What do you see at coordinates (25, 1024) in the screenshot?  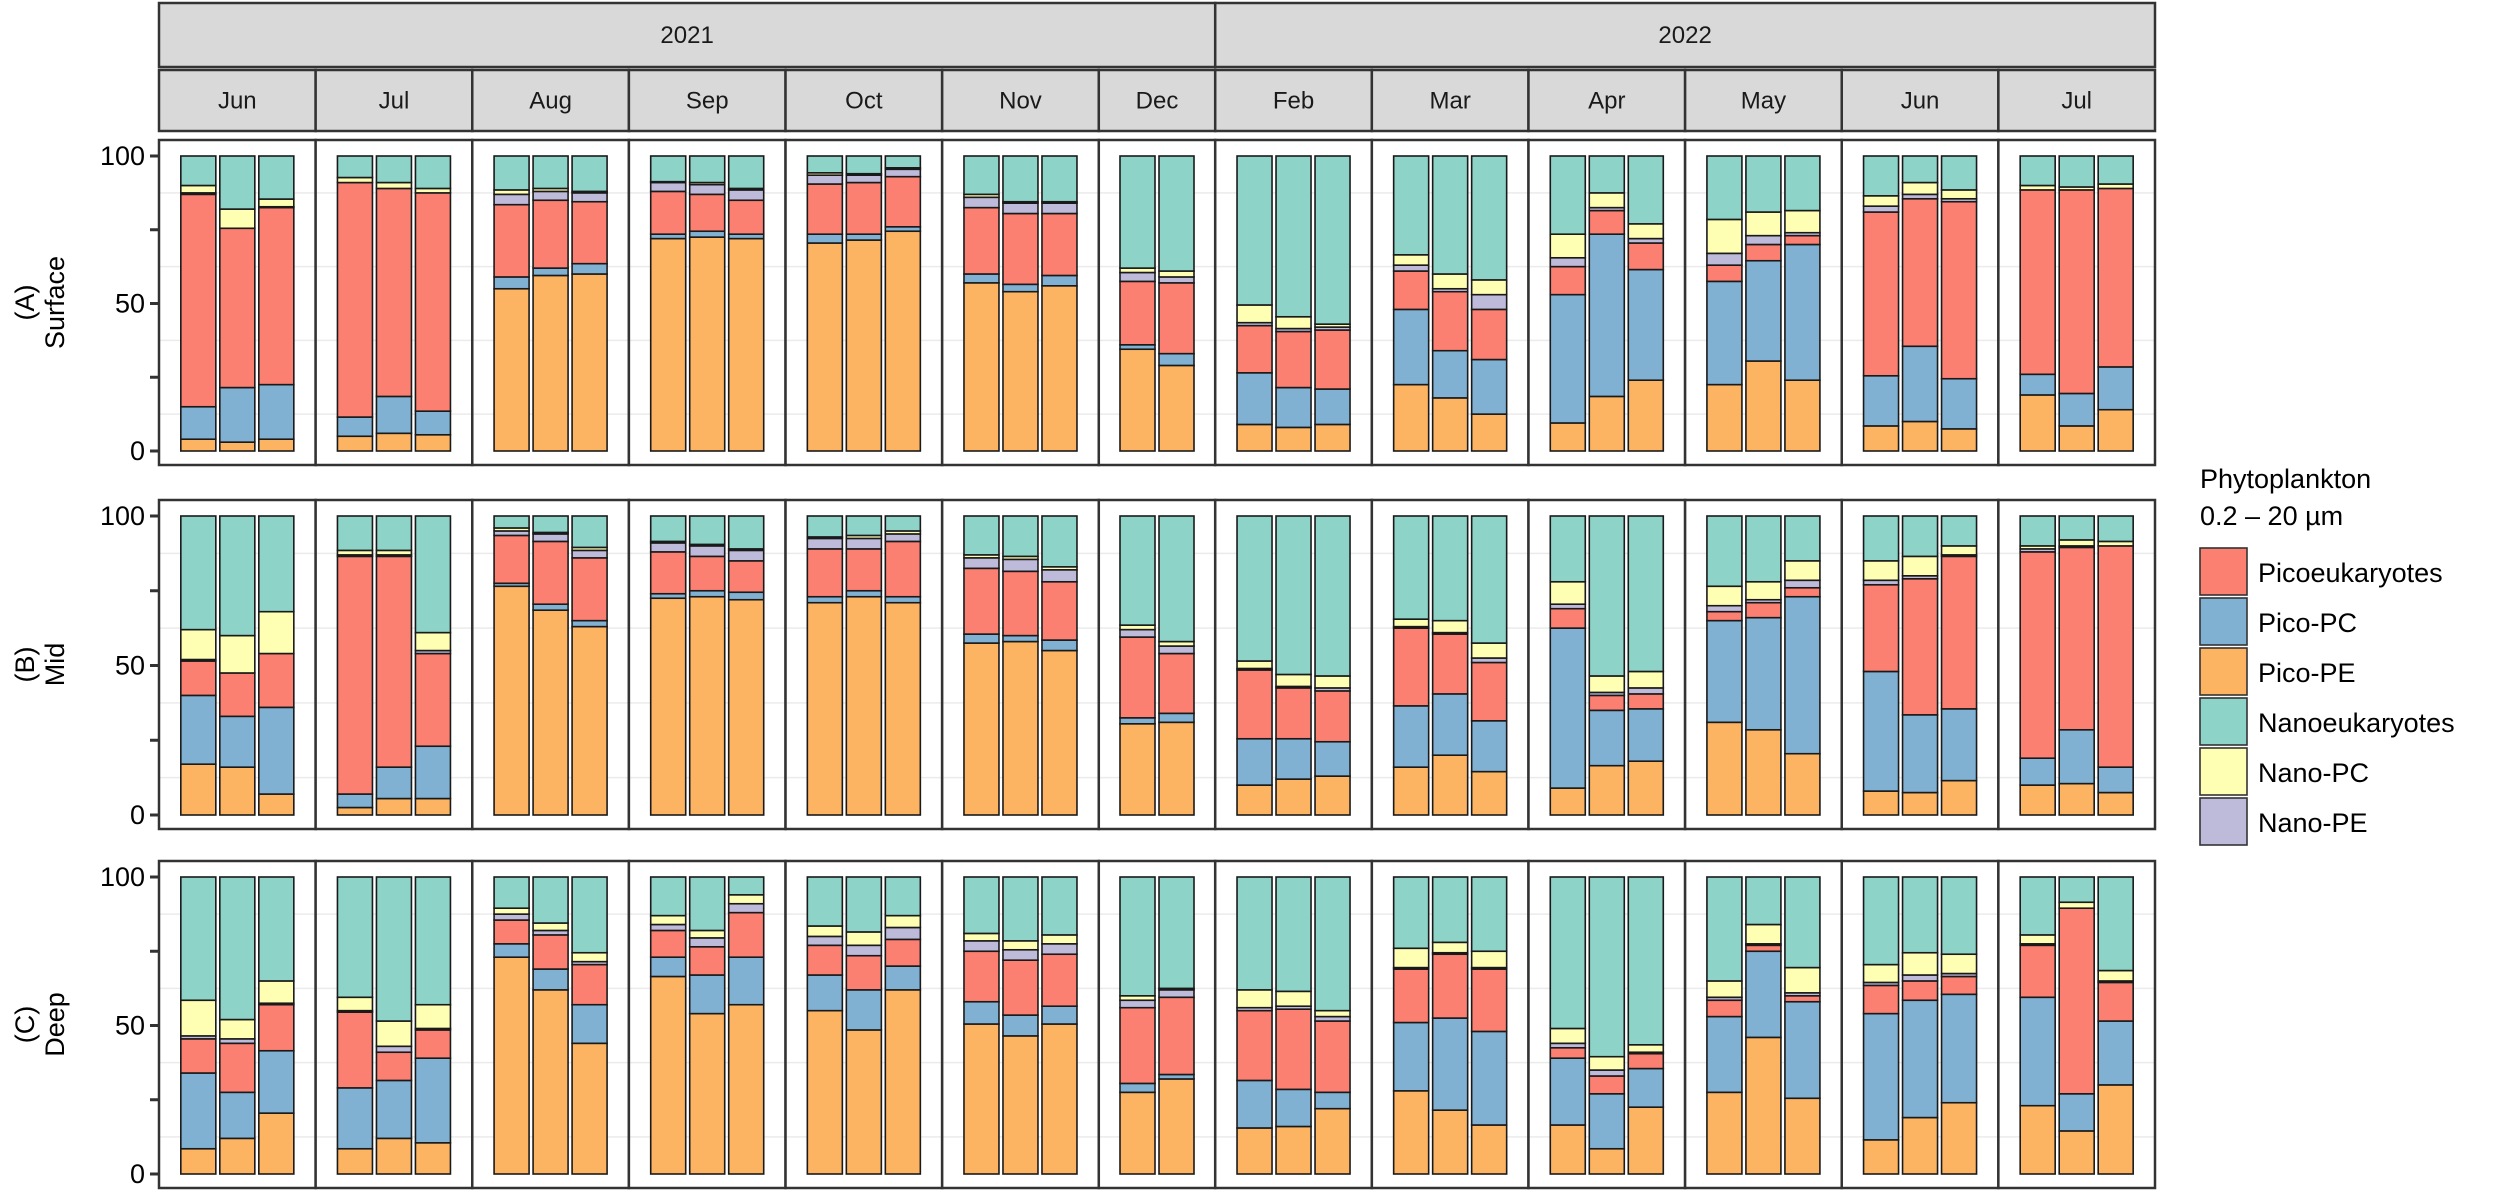 I see `row-letter: (C)` at bounding box center [25, 1024].